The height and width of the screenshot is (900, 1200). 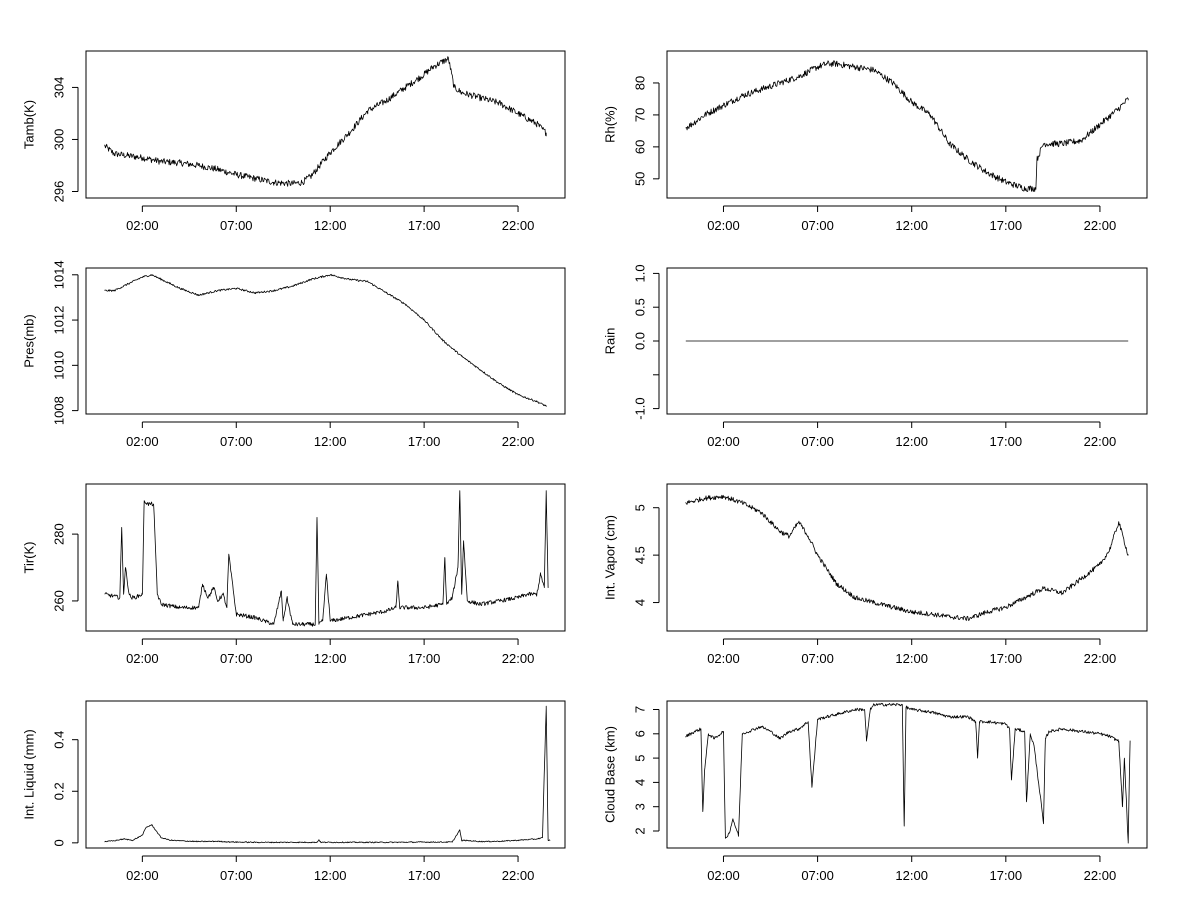 I want to click on y-tick-label: -1.0, so click(x=639, y=408).